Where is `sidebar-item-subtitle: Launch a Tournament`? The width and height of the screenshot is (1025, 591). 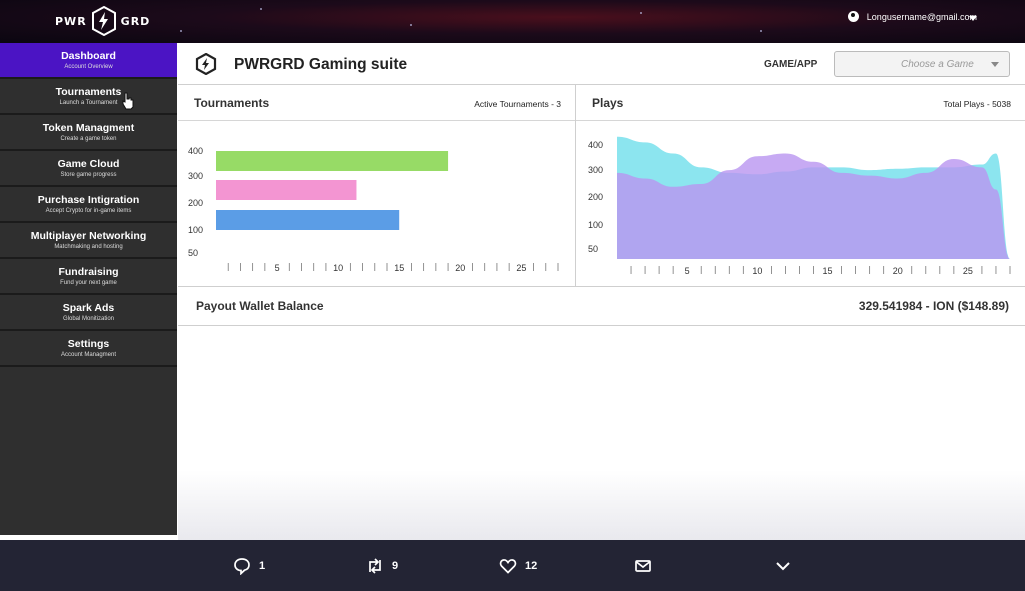 sidebar-item-subtitle: Launch a Tournament is located at coordinates (88, 103).